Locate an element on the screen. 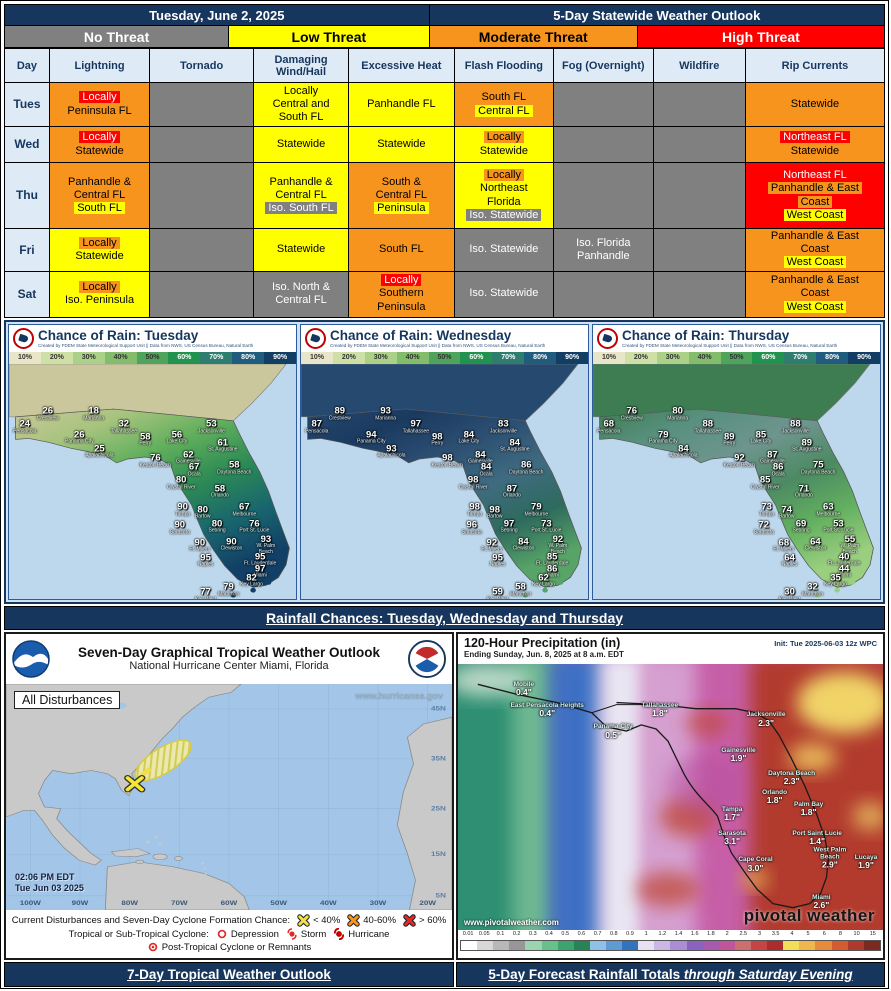 The width and height of the screenshot is (891, 991). rain-percent-scale: 10% 20% 30% 40% 50% 60% 70% 80% 90% is located at coordinates (737, 357).